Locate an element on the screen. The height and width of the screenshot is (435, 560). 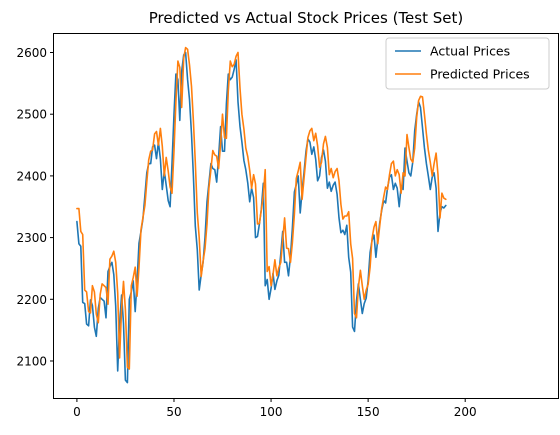
legend-label-actual: Actual Prices is located at coordinates (470, 51).